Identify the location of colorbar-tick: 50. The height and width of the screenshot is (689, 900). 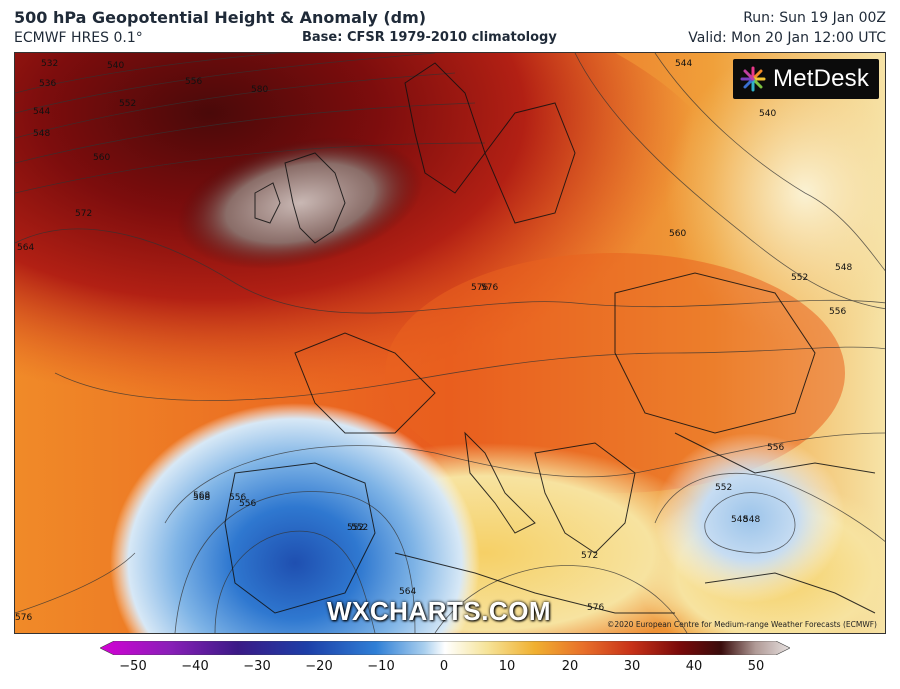
(756, 666).